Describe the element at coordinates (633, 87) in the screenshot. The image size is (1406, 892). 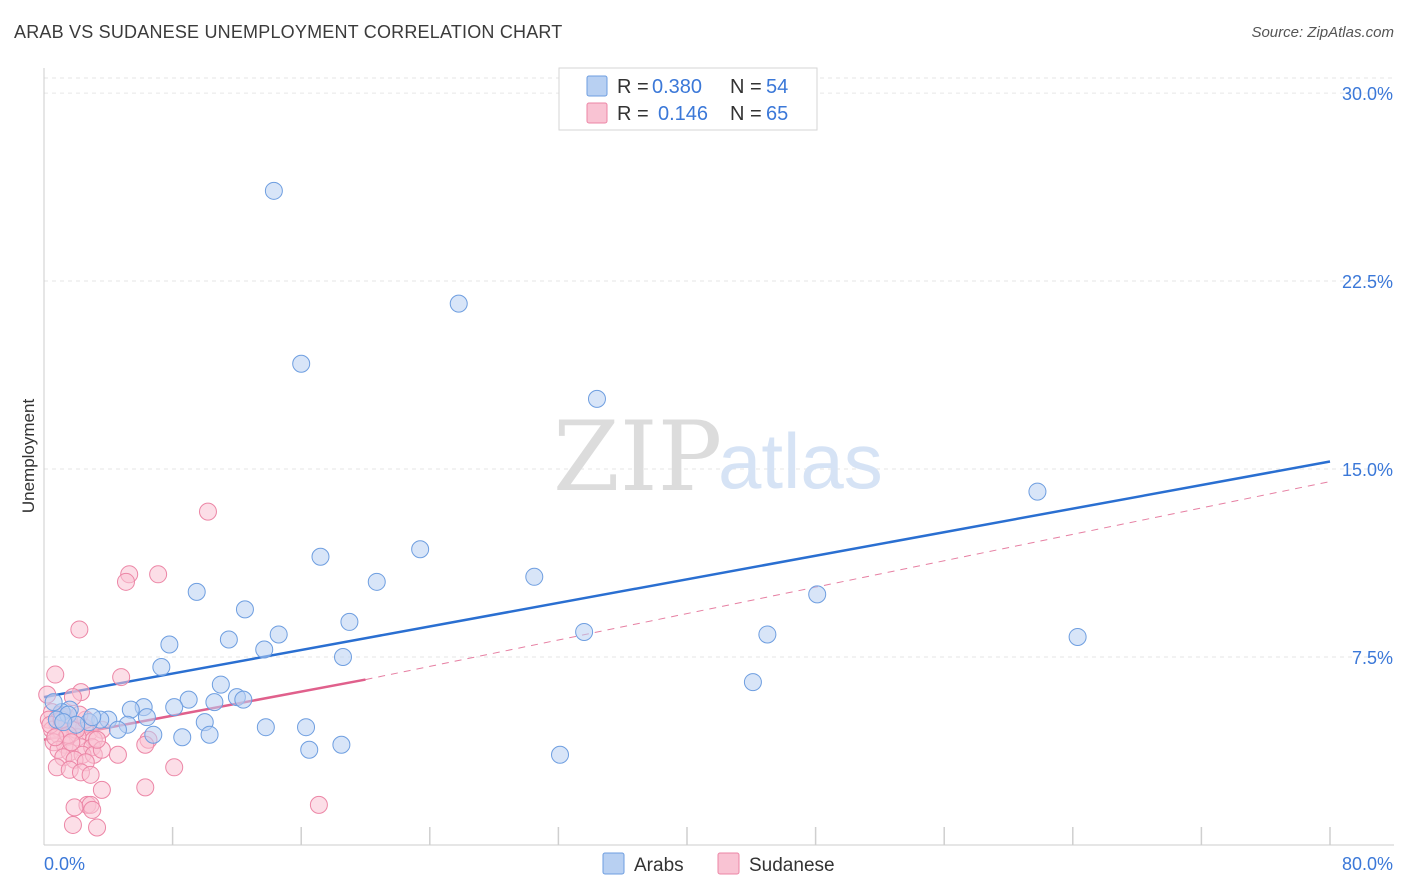
I see `arabs-r-label: R =` at that location.